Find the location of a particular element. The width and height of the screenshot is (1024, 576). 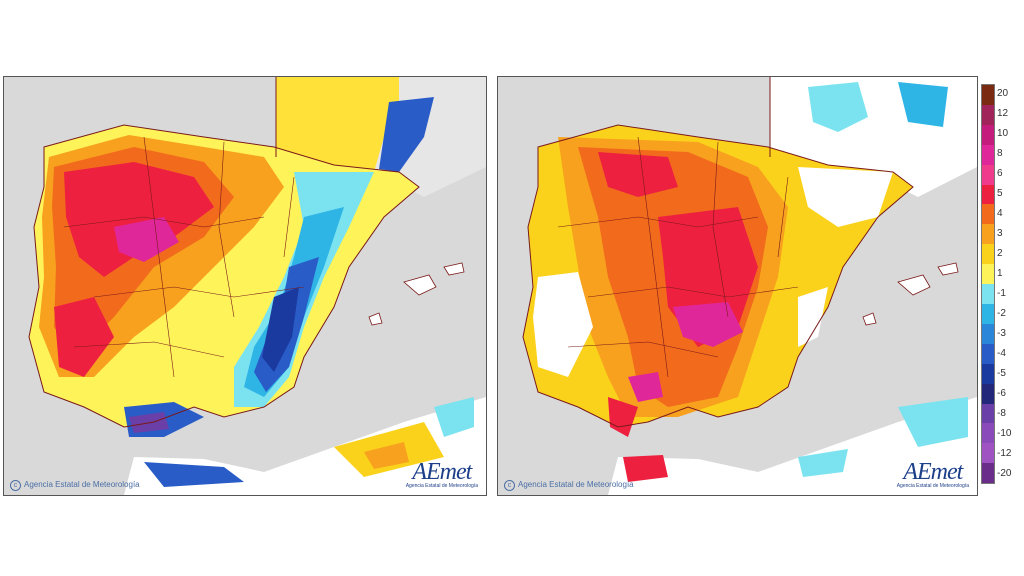

legend-label: -5 is located at coordinates (1001, 373).